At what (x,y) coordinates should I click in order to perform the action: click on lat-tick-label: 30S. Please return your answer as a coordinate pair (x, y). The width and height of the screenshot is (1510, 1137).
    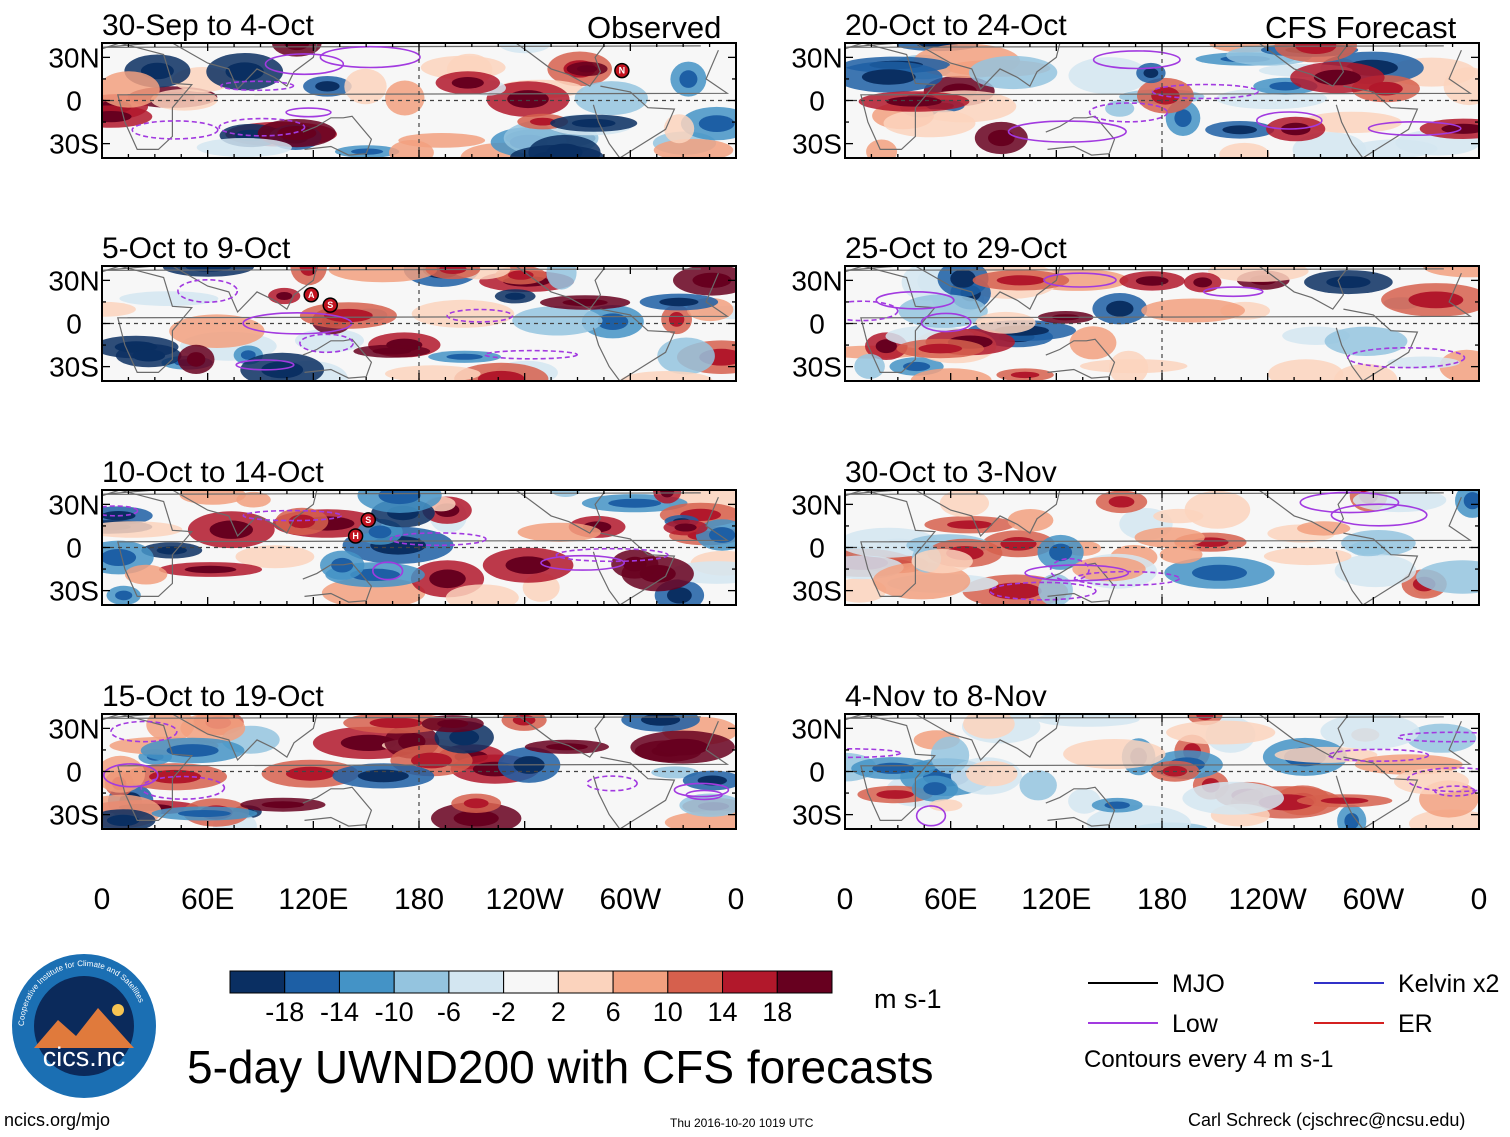
    Looking at the image, I should click on (74, 591).